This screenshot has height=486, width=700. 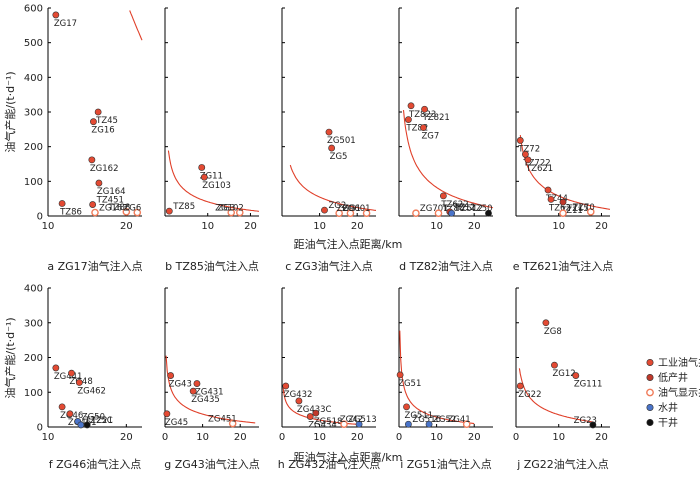 What do you see at coordinates (176, 423) in the screenshot?
I see `point-label: ZG45` at bounding box center [176, 423].